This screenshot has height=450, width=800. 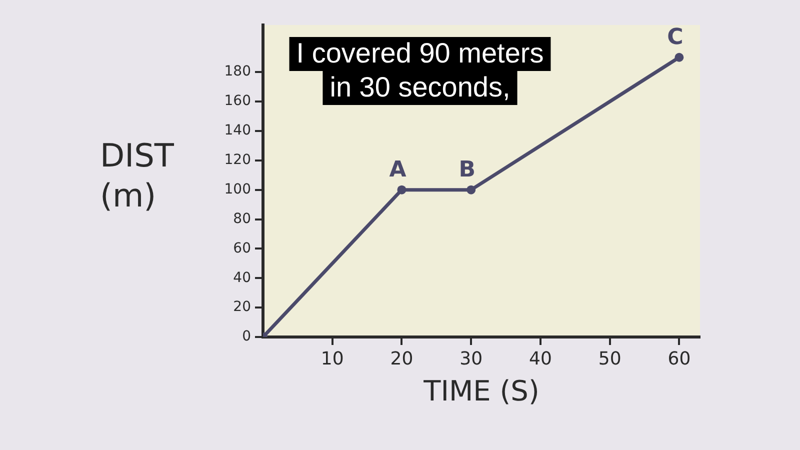 I want to click on x-tick-label: 50, so click(x=610, y=359).